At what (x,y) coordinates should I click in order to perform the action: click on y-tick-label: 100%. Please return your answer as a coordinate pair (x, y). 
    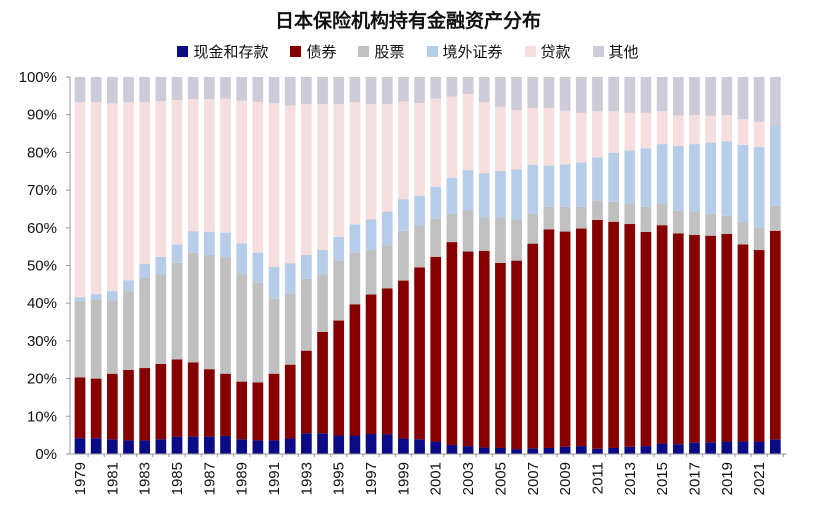
    Looking at the image, I should click on (38, 77).